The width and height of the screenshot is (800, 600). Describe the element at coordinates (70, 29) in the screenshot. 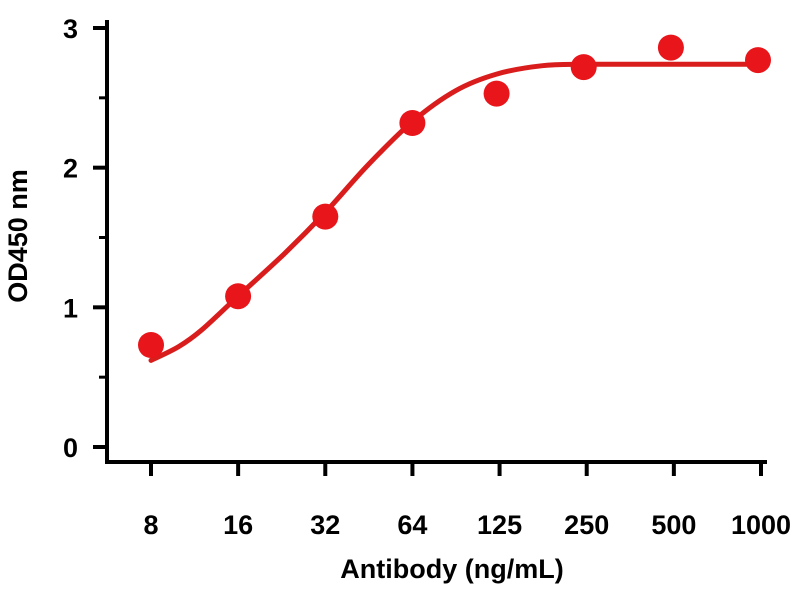

I see `y-tick-label: 3` at that location.